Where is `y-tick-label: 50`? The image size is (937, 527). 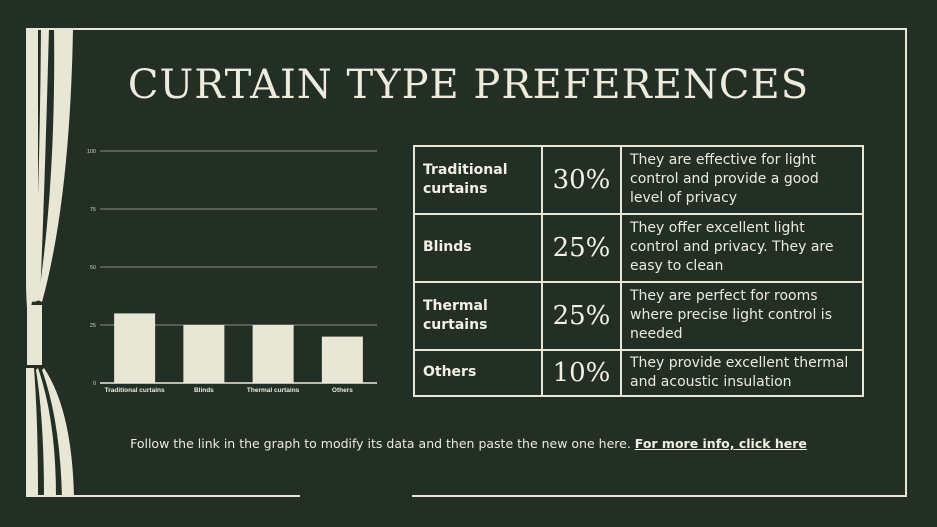 y-tick-label: 50 is located at coordinates (93, 268).